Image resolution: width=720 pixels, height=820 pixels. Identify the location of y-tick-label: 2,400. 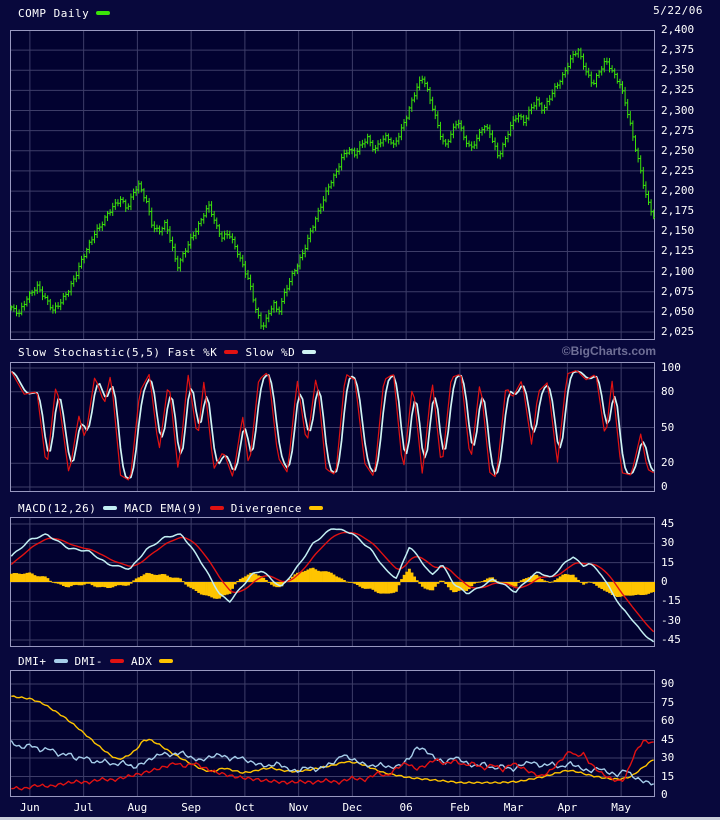
(678, 29).